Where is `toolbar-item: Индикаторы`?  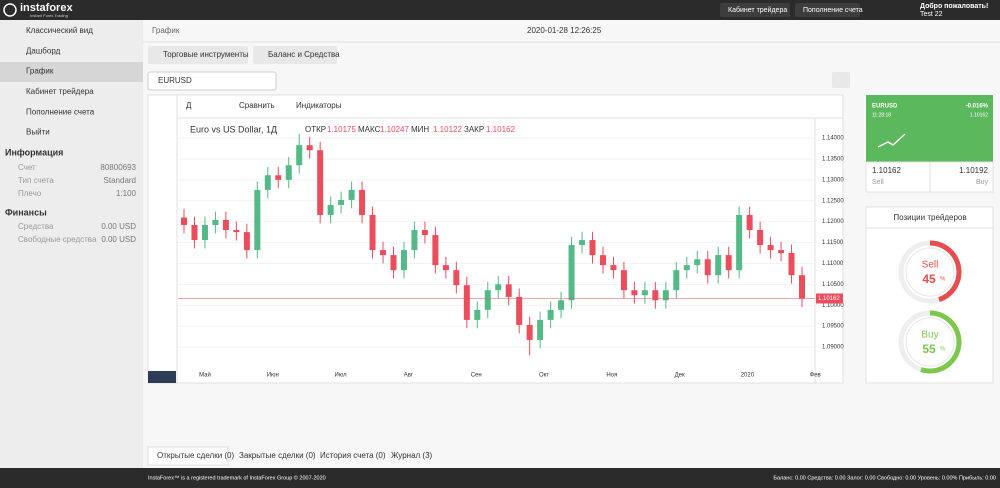 toolbar-item: Индикаторы is located at coordinates (319, 105).